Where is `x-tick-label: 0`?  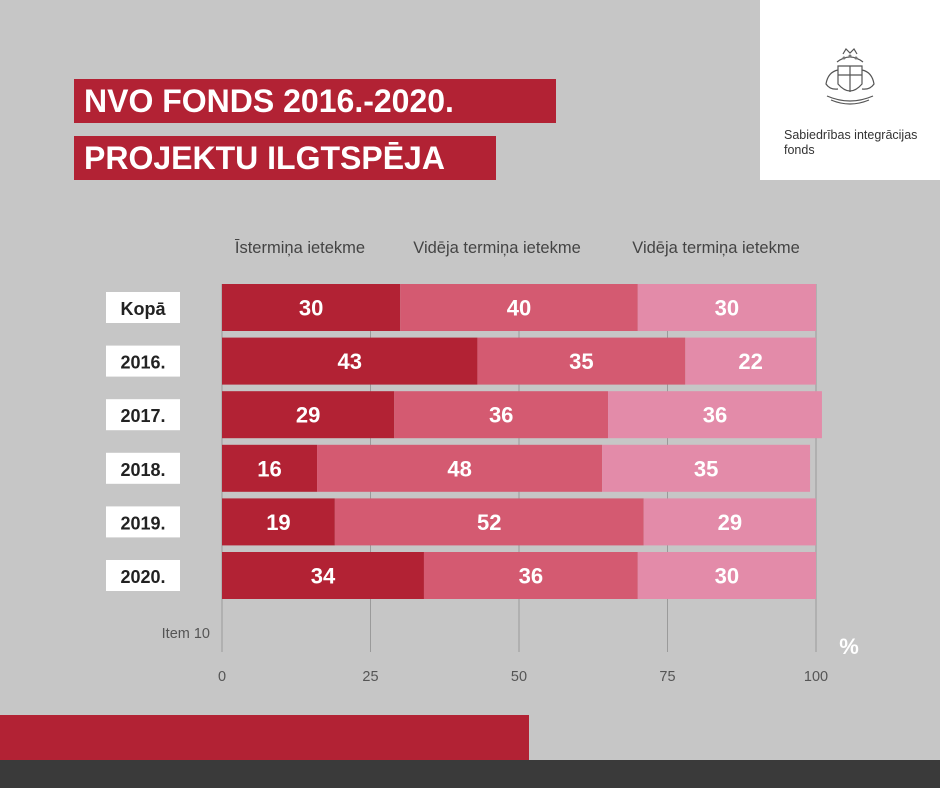 x-tick-label: 0 is located at coordinates (222, 677).